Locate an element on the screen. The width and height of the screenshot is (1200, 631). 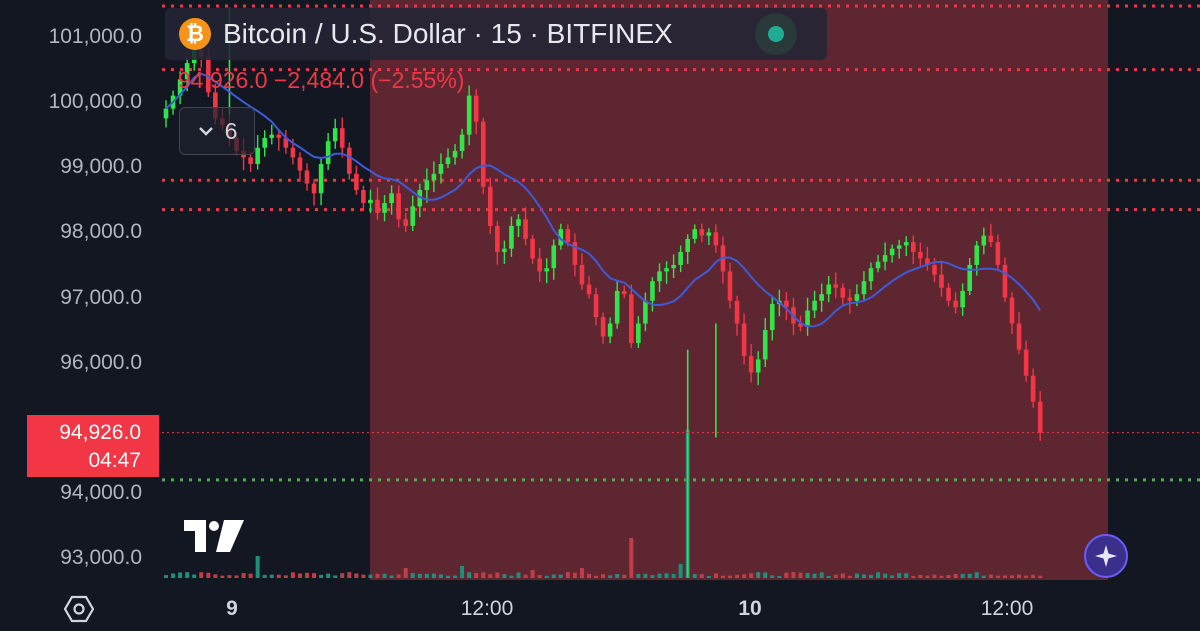
current-price-tag: 94,926.0 04:47 is located at coordinates (93, 446).